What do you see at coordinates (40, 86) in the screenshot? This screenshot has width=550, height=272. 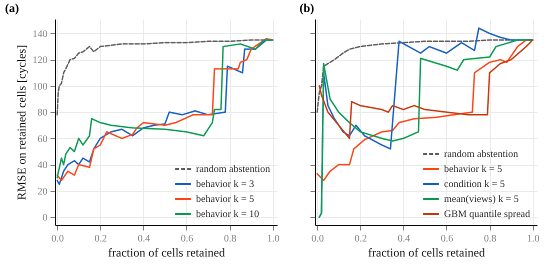 I see `y-tick-label: 100` at bounding box center [40, 86].